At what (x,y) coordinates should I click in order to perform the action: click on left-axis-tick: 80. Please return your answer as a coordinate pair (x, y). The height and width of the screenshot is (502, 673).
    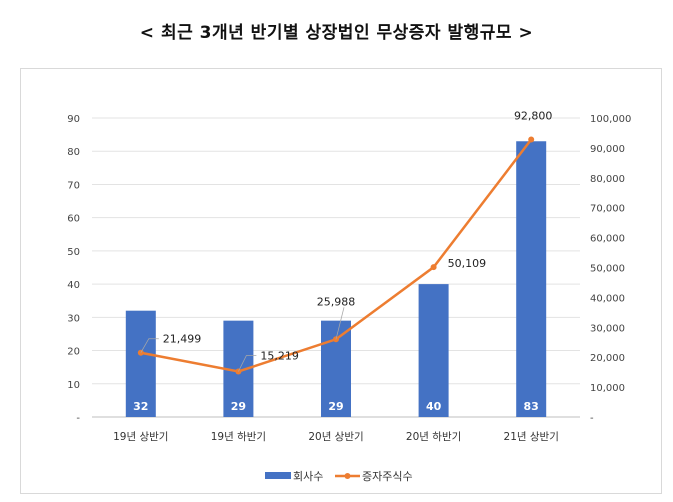
    Looking at the image, I should click on (73, 152).